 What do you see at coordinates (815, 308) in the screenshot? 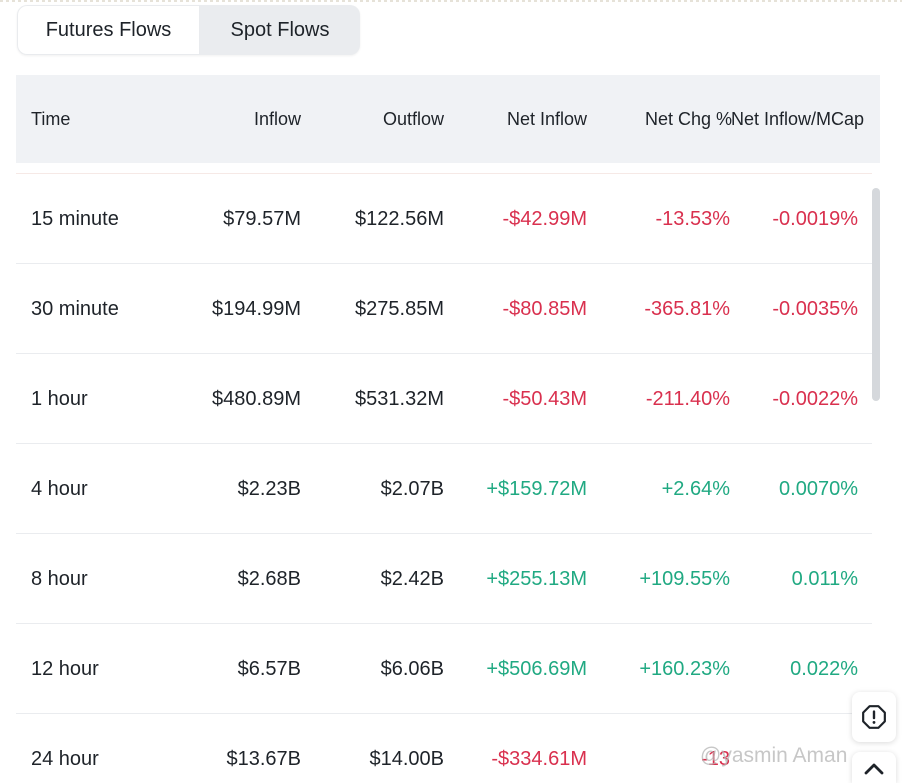
I see `cell-net-inflow-mcap: -0.0035%` at bounding box center [815, 308].